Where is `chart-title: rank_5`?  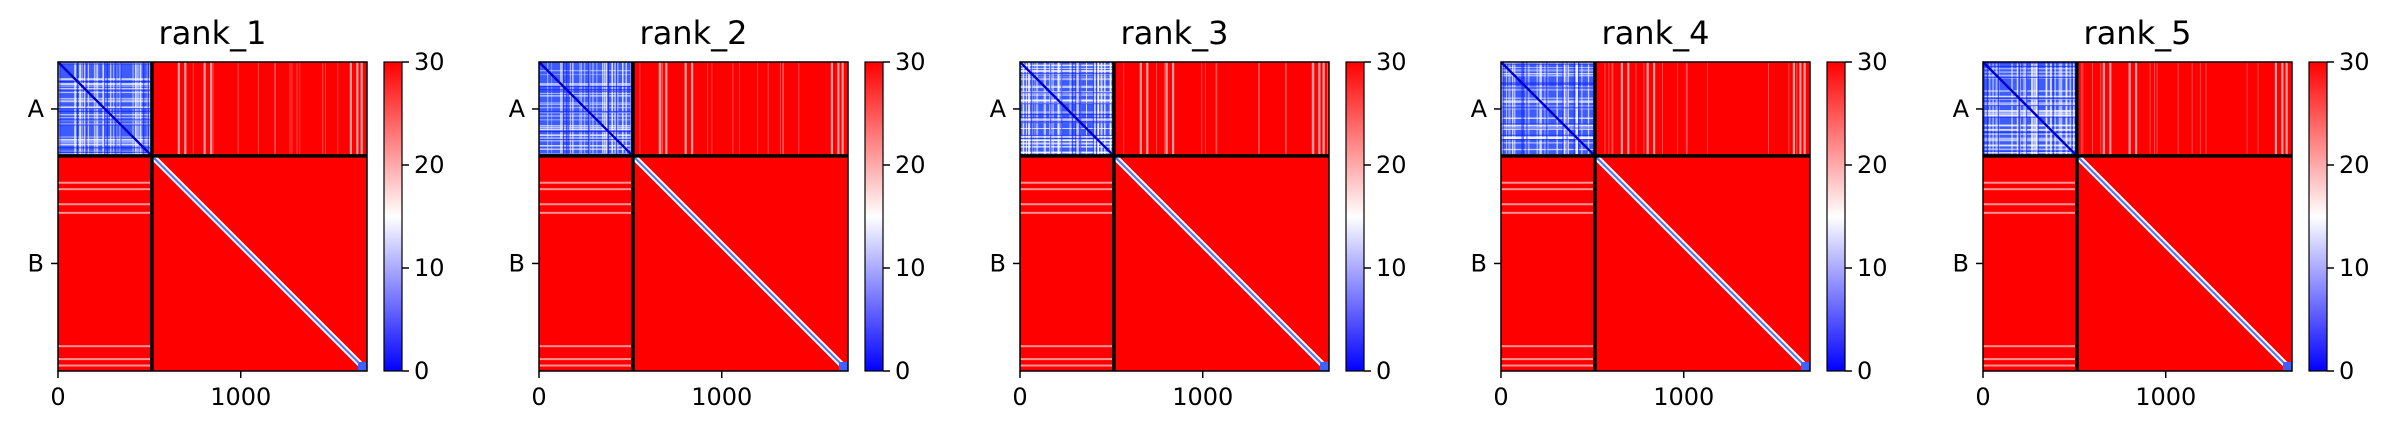 chart-title: rank_5 is located at coordinates (2138, 33).